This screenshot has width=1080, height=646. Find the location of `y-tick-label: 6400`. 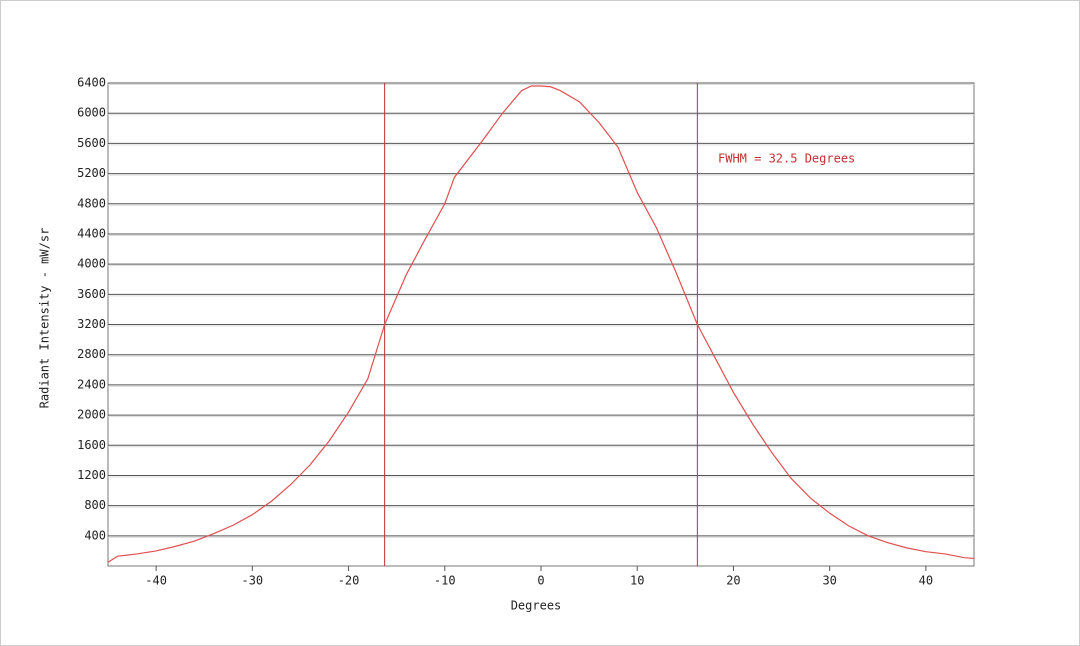

y-tick-label: 6400 is located at coordinates (91, 83).